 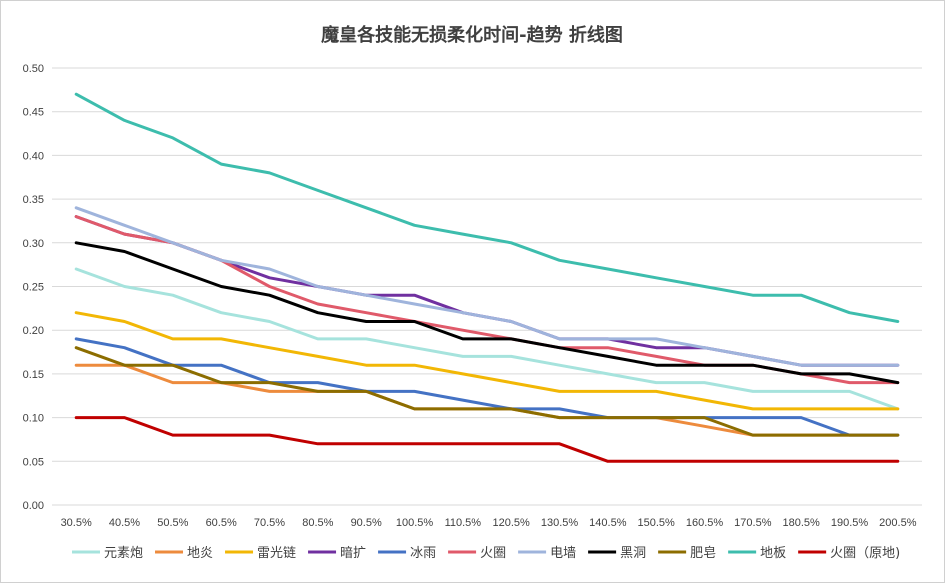 What do you see at coordinates (705, 523) in the screenshot?
I see `x-tick-label: 160.5%` at bounding box center [705, 523].